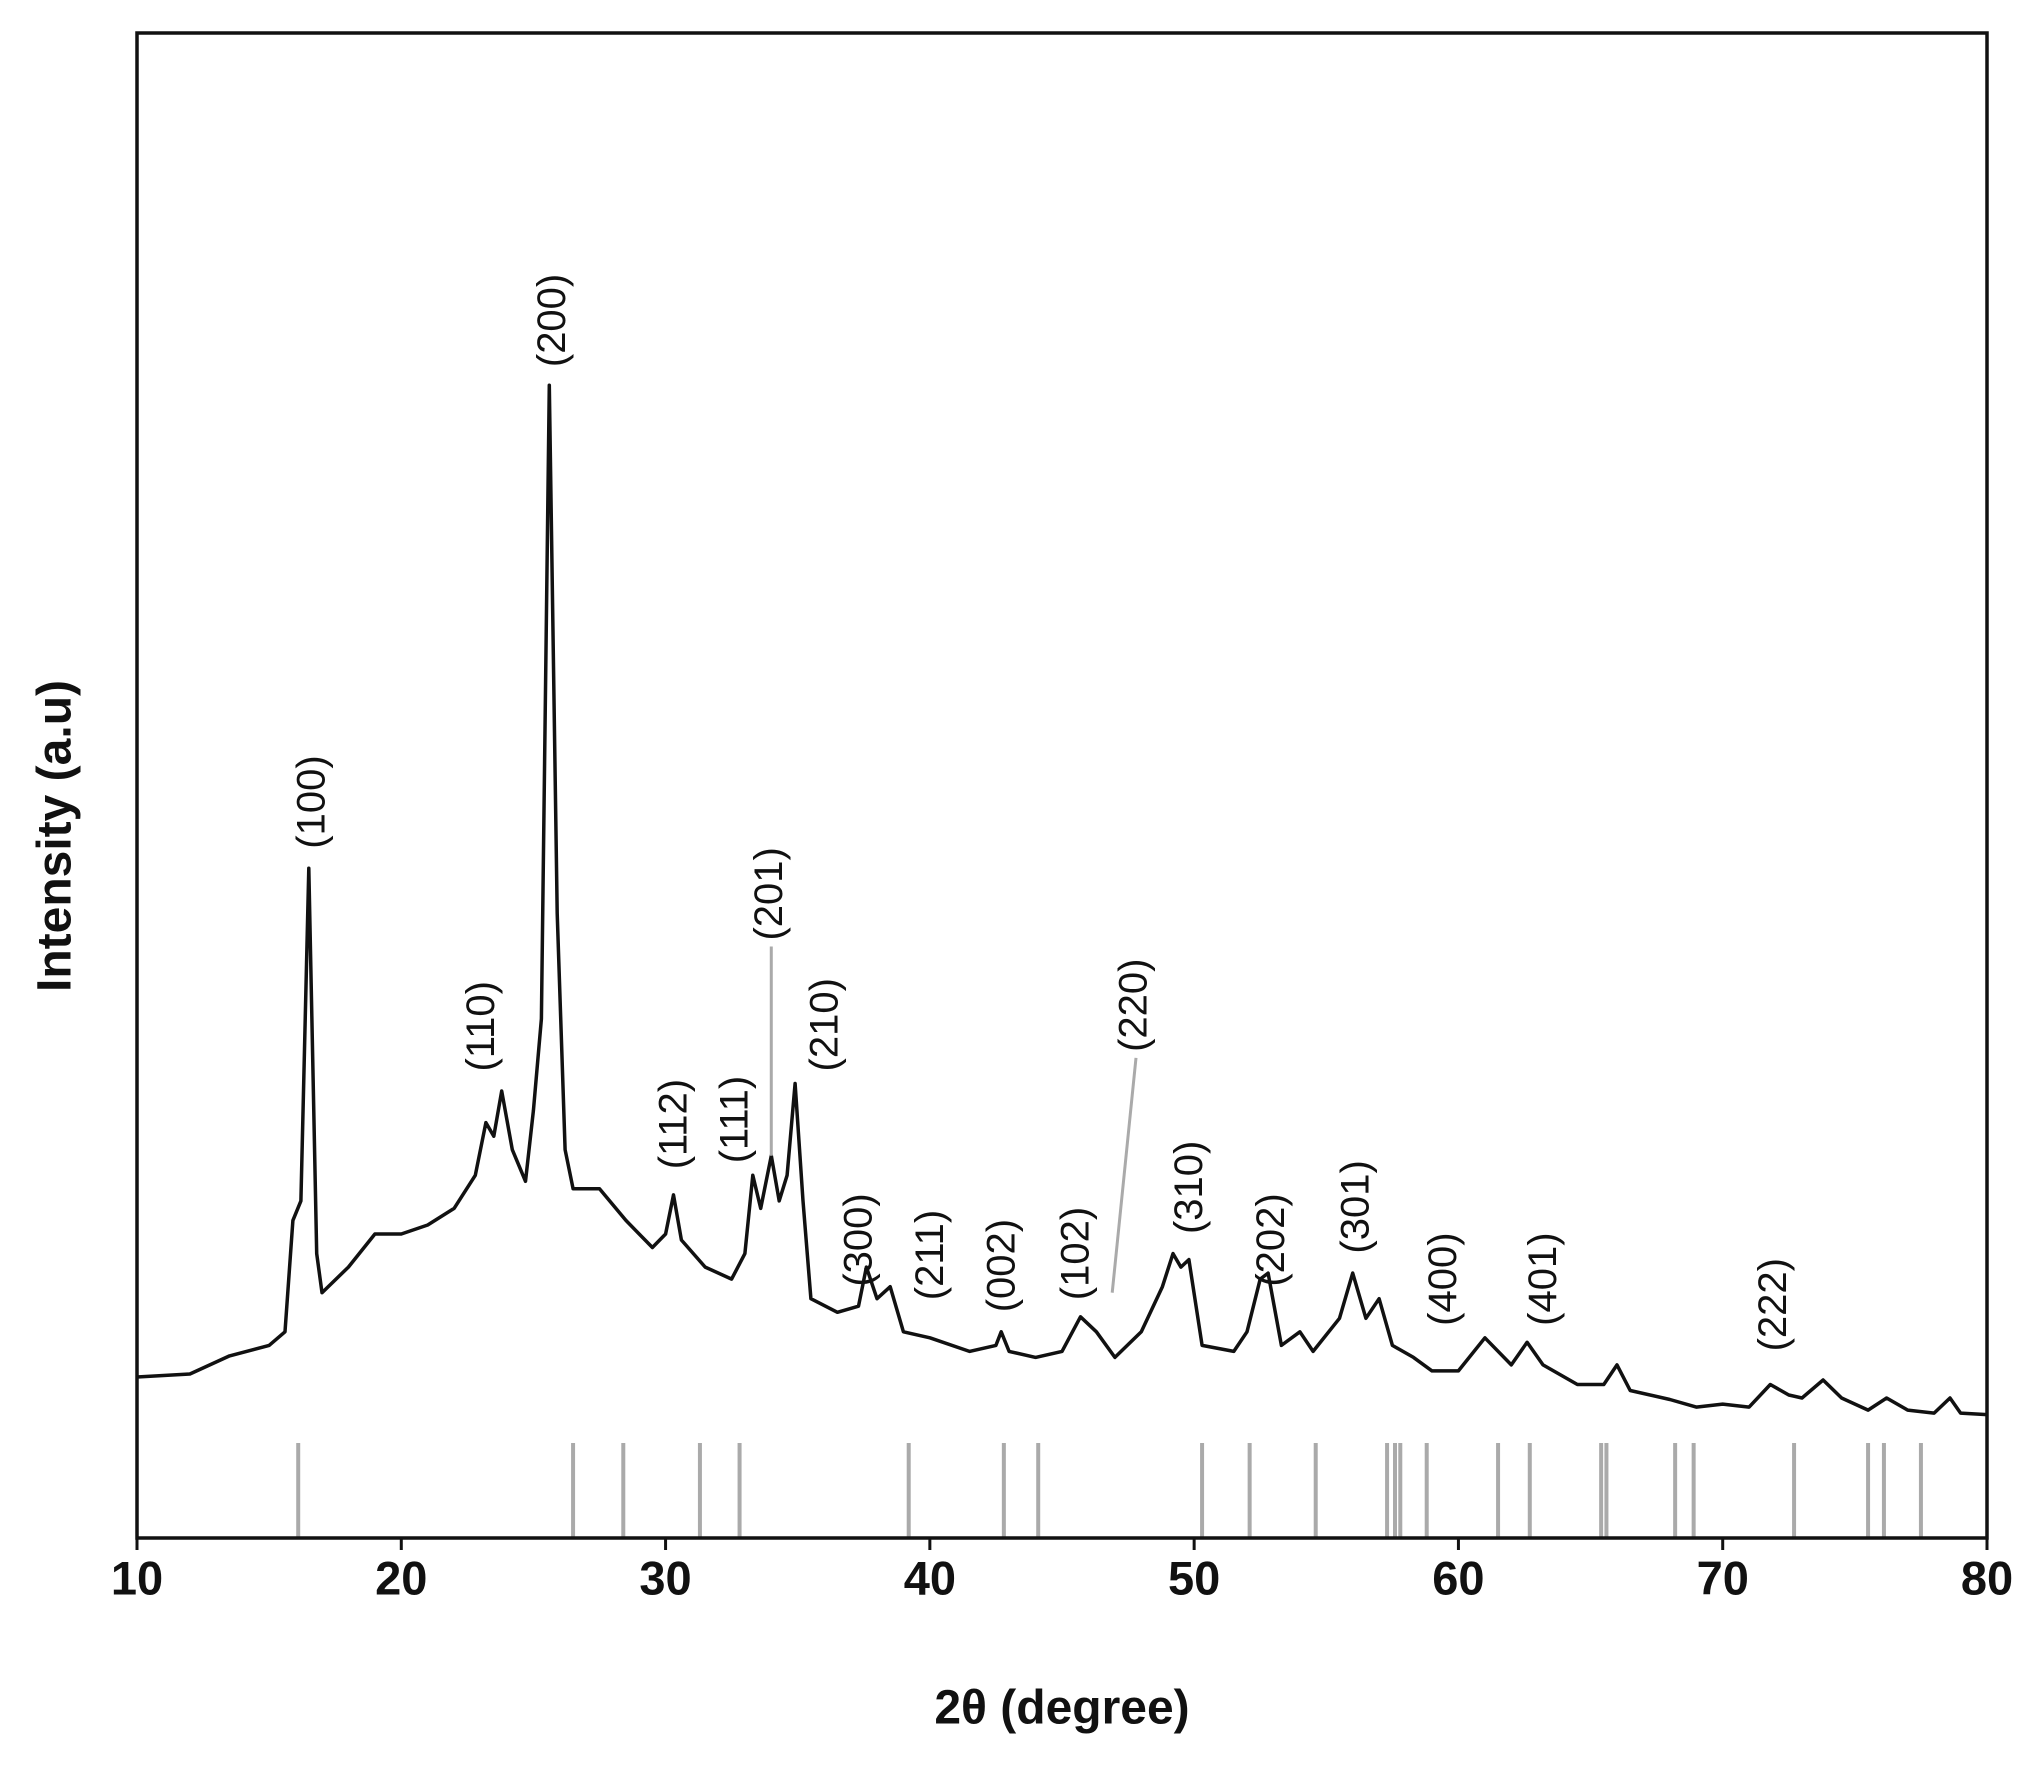  I want to click on peak-label: (201), so click(769, 893).